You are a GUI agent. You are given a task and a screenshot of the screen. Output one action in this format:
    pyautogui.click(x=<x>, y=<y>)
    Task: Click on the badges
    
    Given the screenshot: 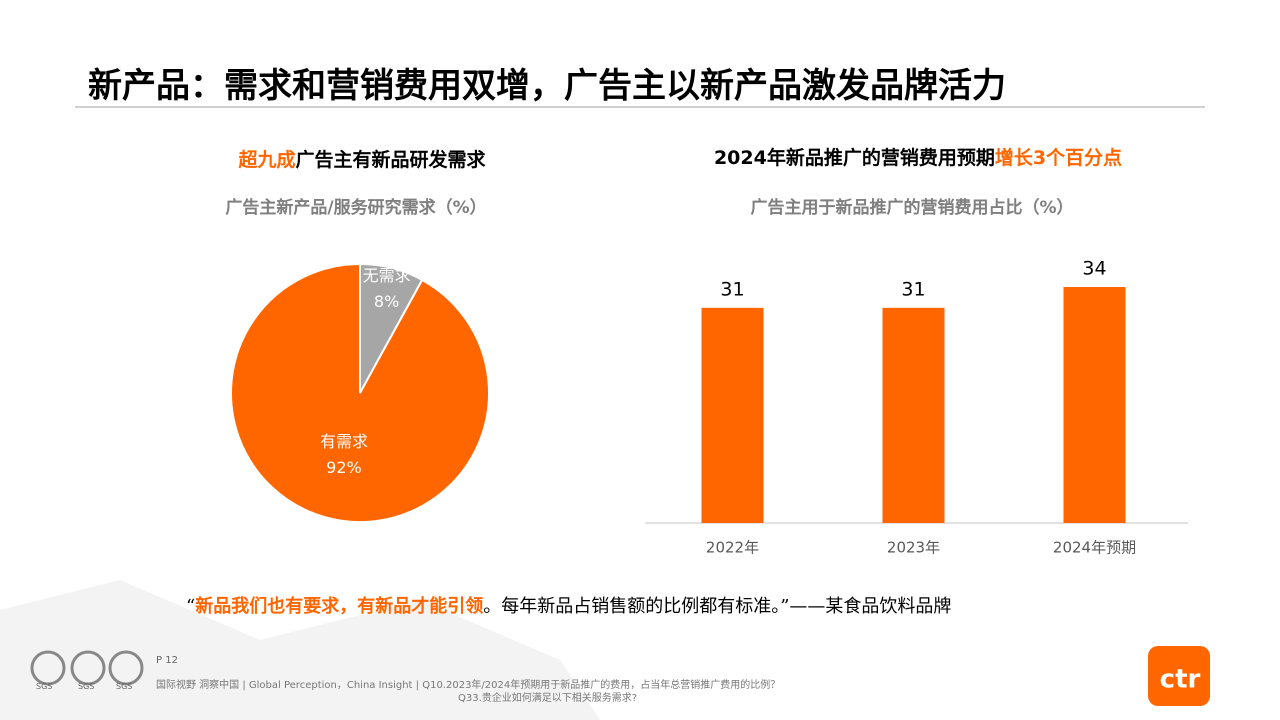 What is the action you would take?
    pyautogui.click(x=87, y=668)
    